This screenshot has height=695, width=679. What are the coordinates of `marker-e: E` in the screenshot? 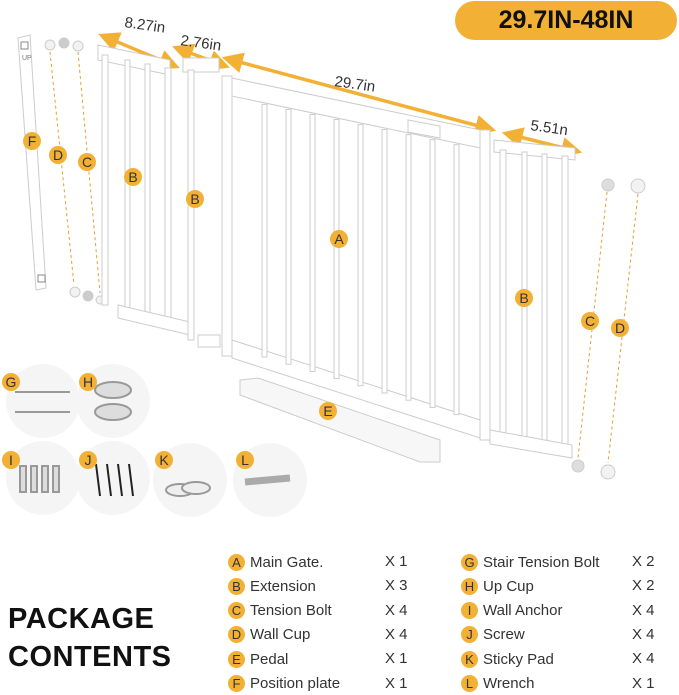 It's located at (328, 411).